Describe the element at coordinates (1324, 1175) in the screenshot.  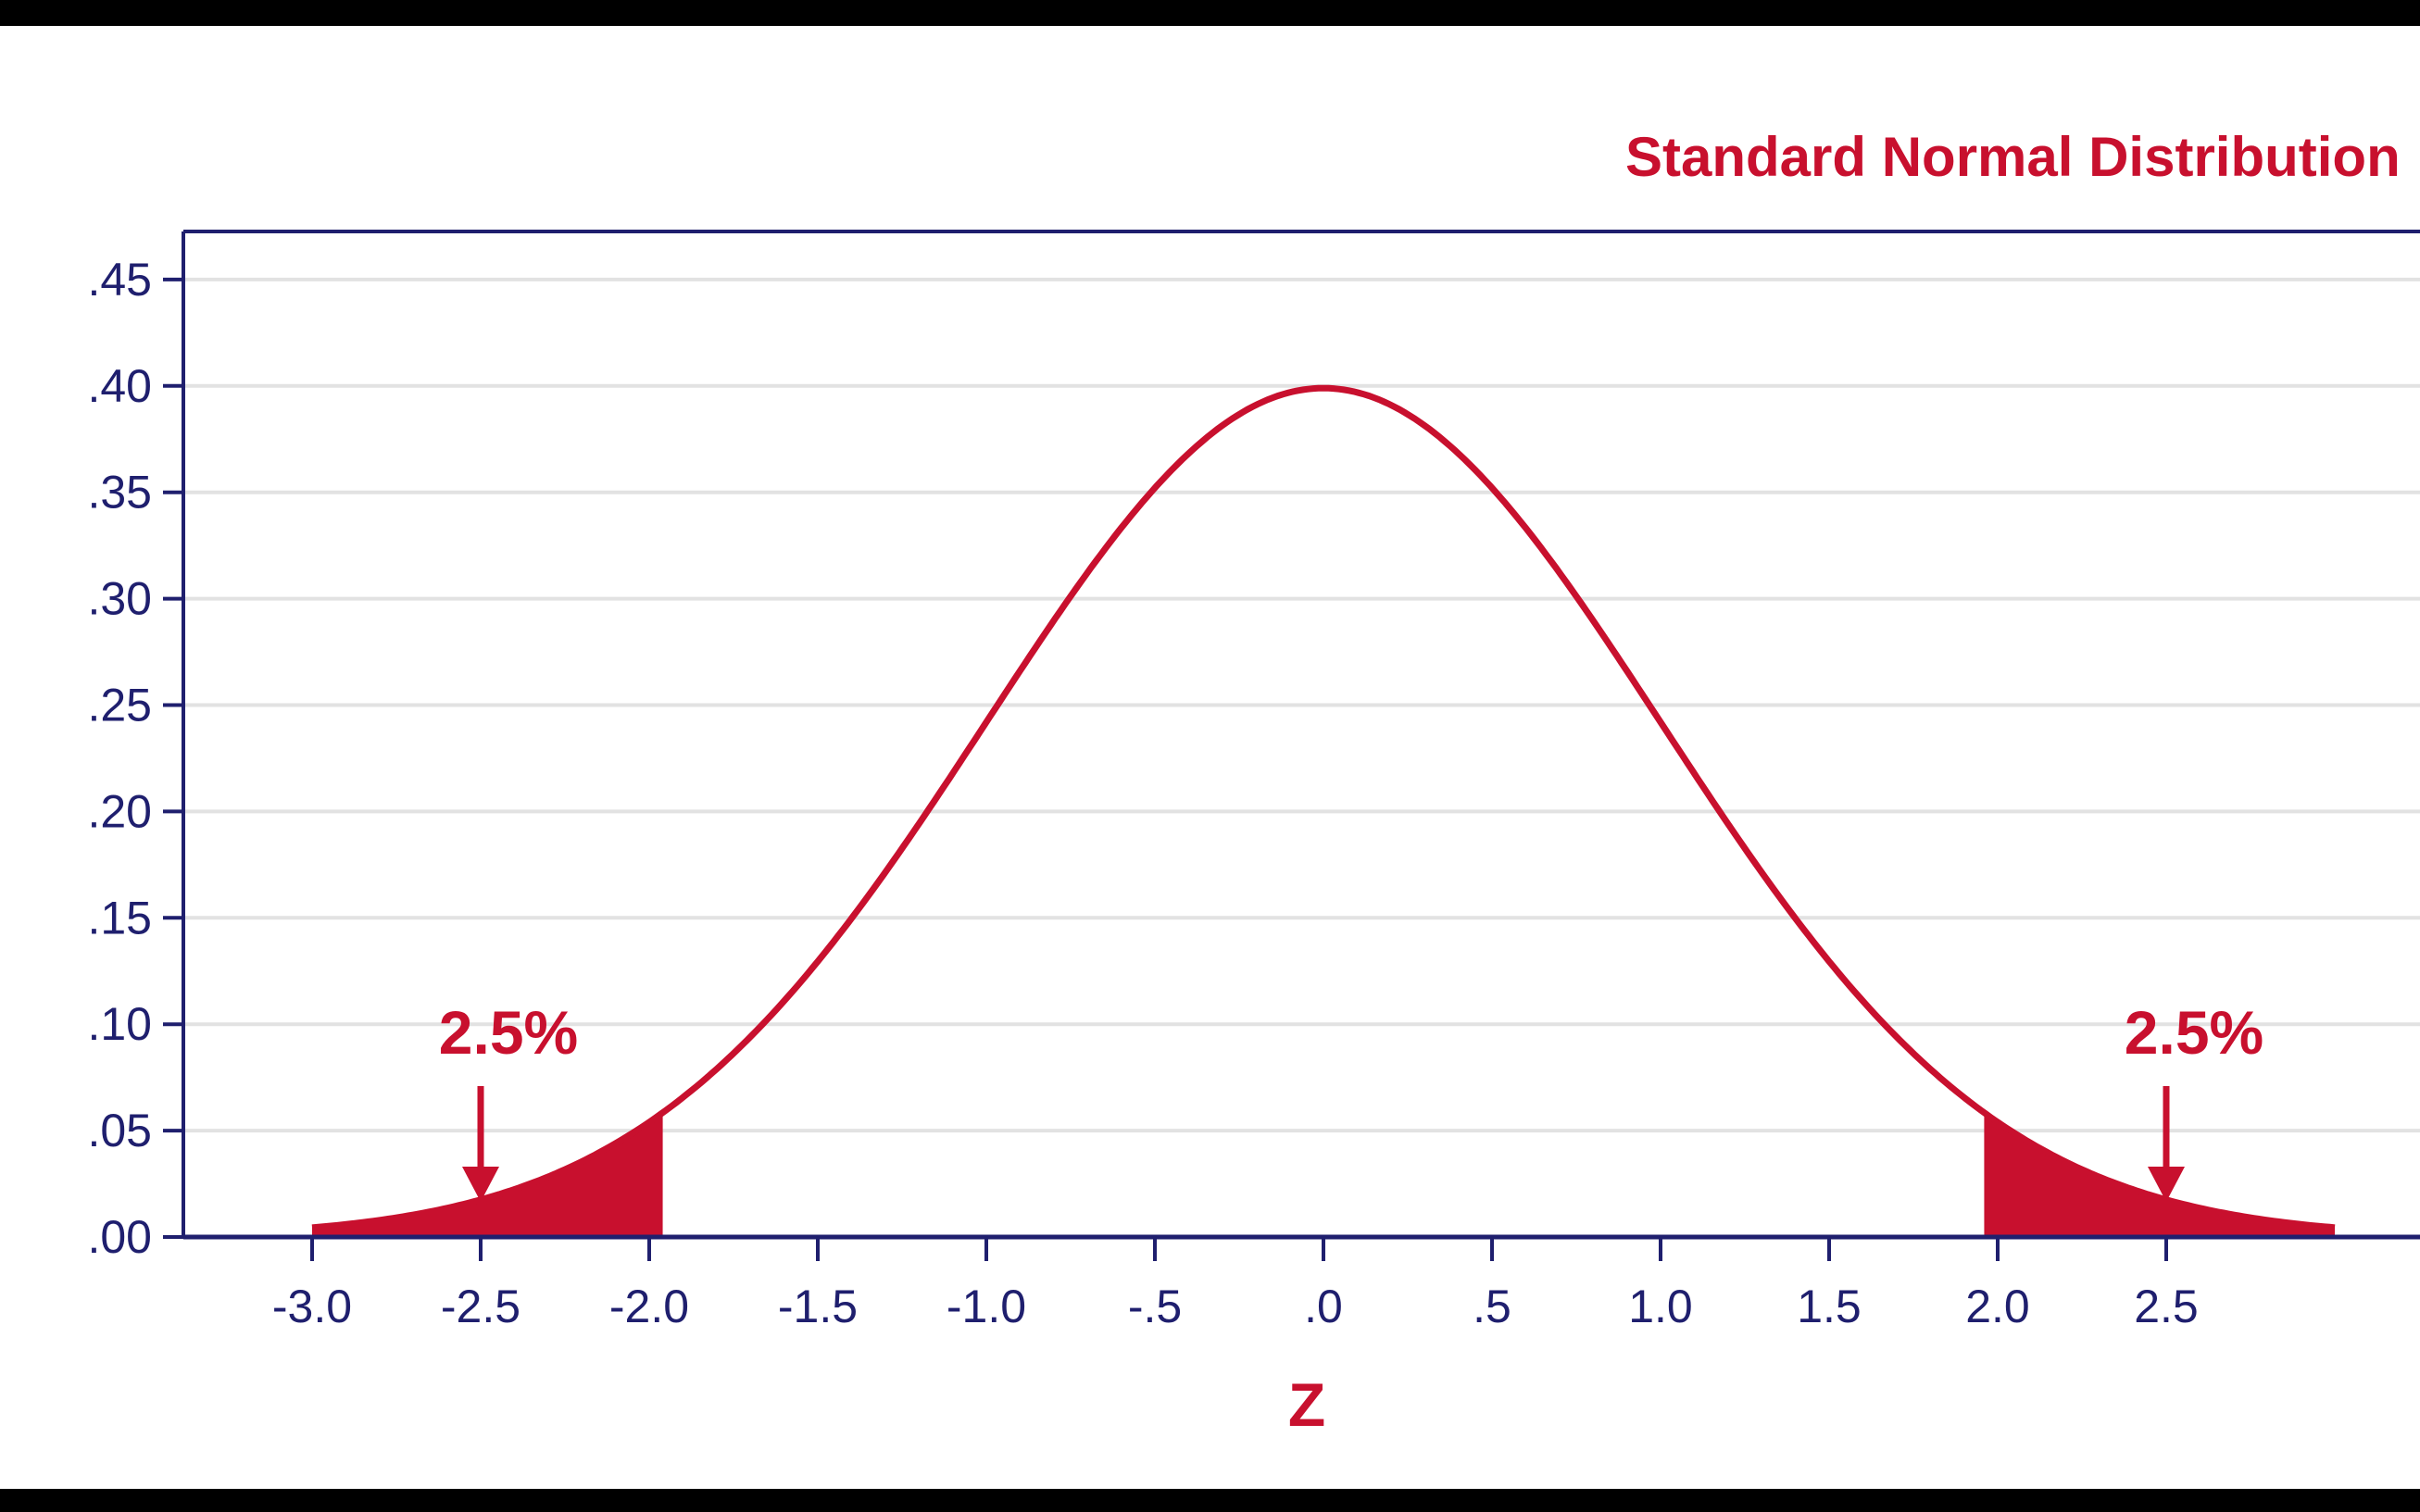
I see `tail-areas` at that location.